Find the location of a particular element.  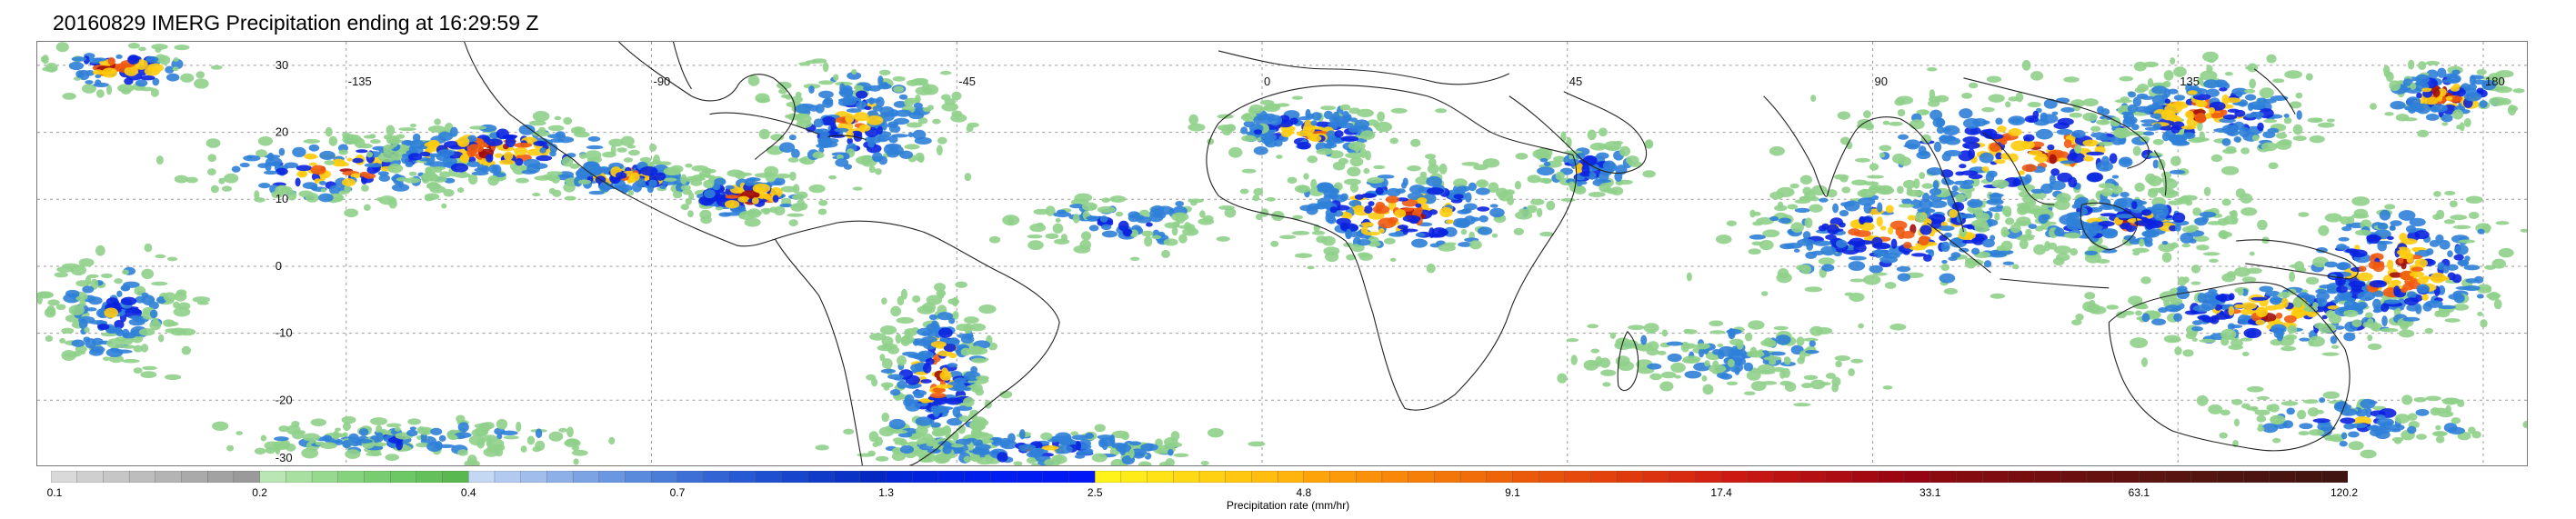

longitude-label: 180 is located at coordinates (2495, 81).